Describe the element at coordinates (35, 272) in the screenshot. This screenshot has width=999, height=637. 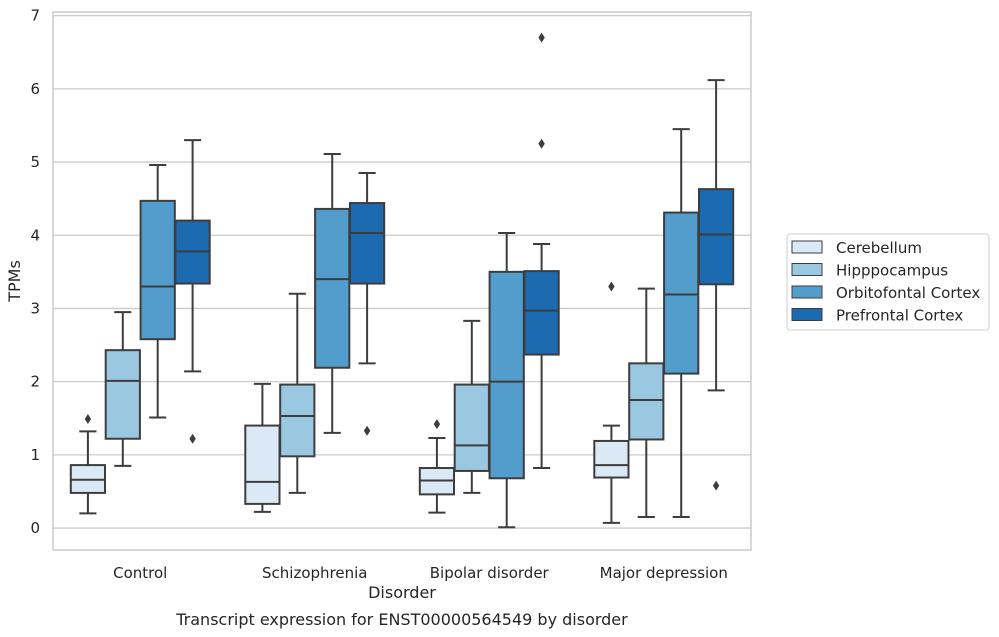
I see `y-axis-ticks: 0 1 2 3 4 5 6 7` at that location.